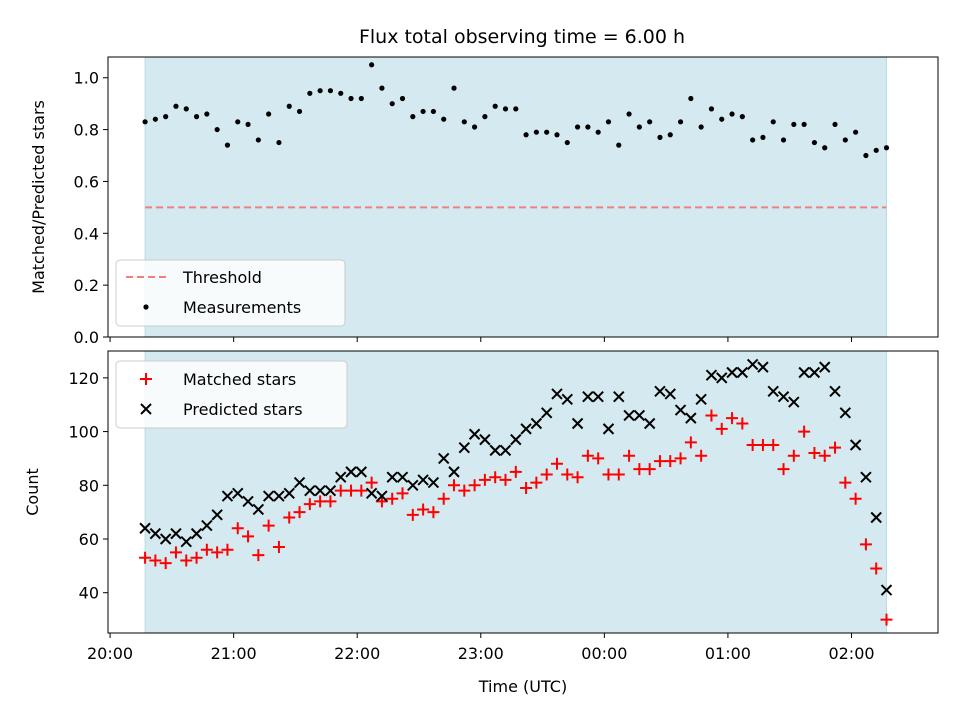 This screenshot has height=724, width=960. What do you see at coordinates (88, 486) in the screenshot?
I see `y-axis-bottom: 40 60 80 100 120` at bounding box center [88, 486].